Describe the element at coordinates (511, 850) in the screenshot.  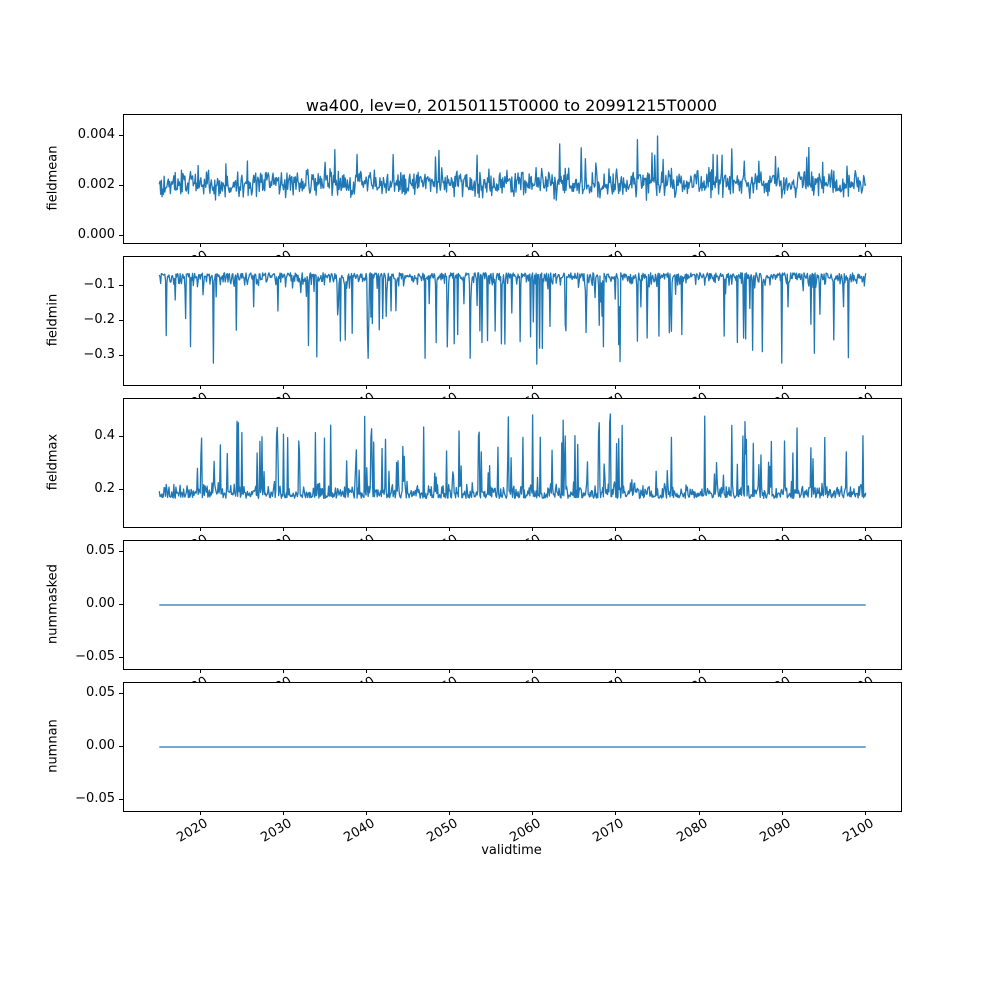
I see `x-axis-label: validtime` at that location.